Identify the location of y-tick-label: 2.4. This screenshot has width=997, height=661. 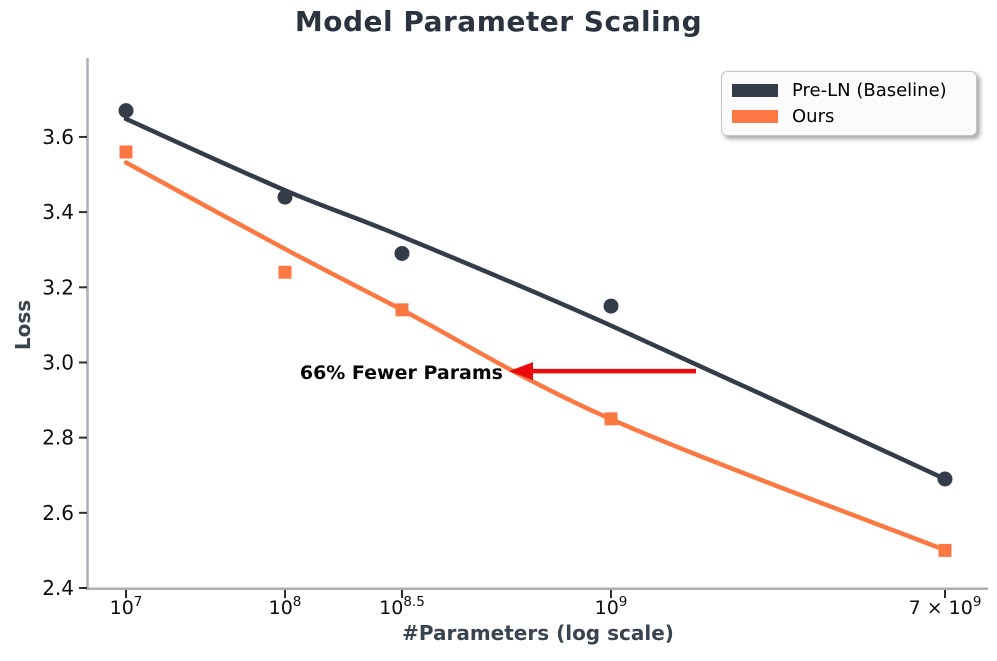
(58, 588).